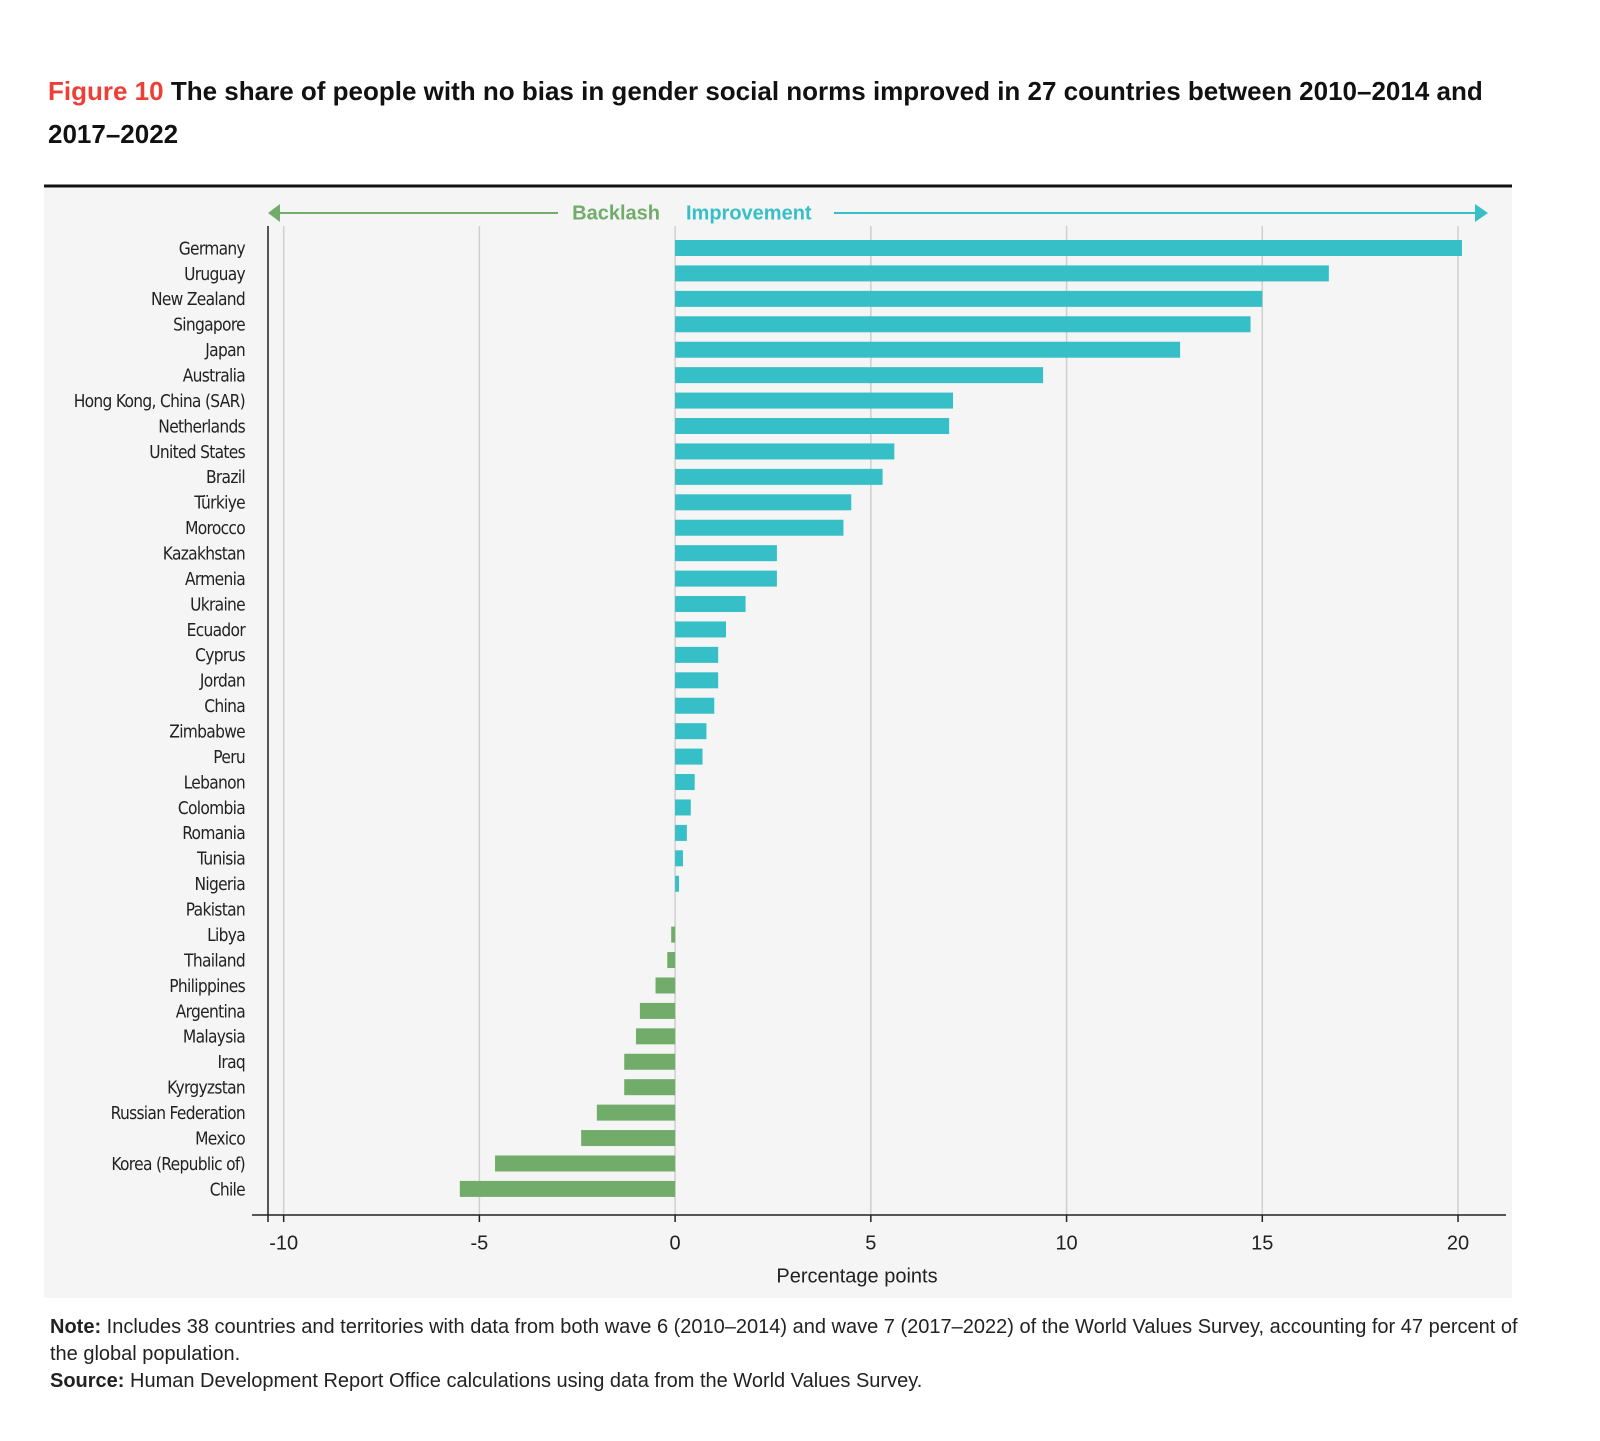 Image resolution: width=1600 pixels, height=1441 pixels. Describe the element at coordinates (224, 705) in the screenshot. I see `y-tick-label: China` at that location.